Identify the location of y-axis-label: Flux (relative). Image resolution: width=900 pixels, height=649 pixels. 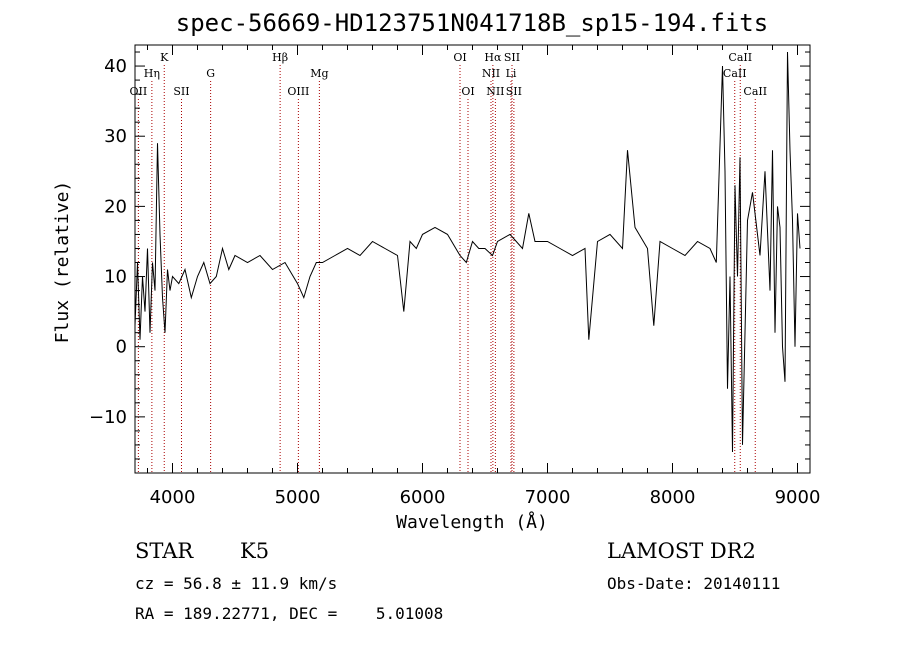
(62, 262).